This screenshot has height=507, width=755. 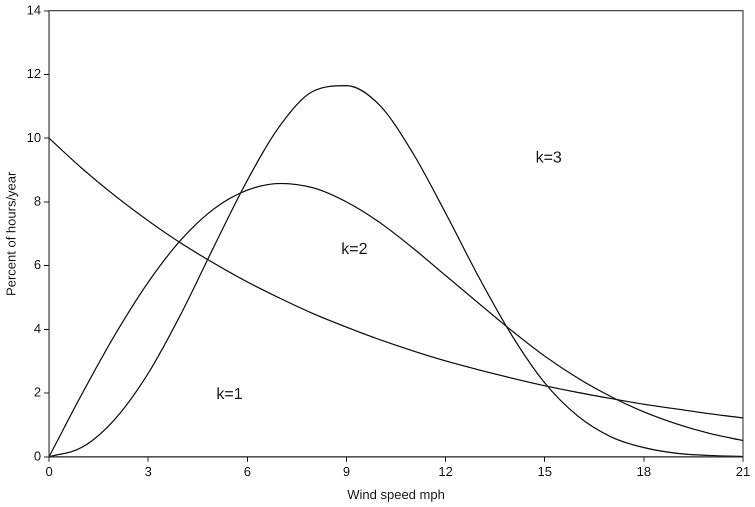 What do you see at coordinates (34, 10) in the screenshot?
I see `y-tick-label: 14` at bounding box center [34, 10].